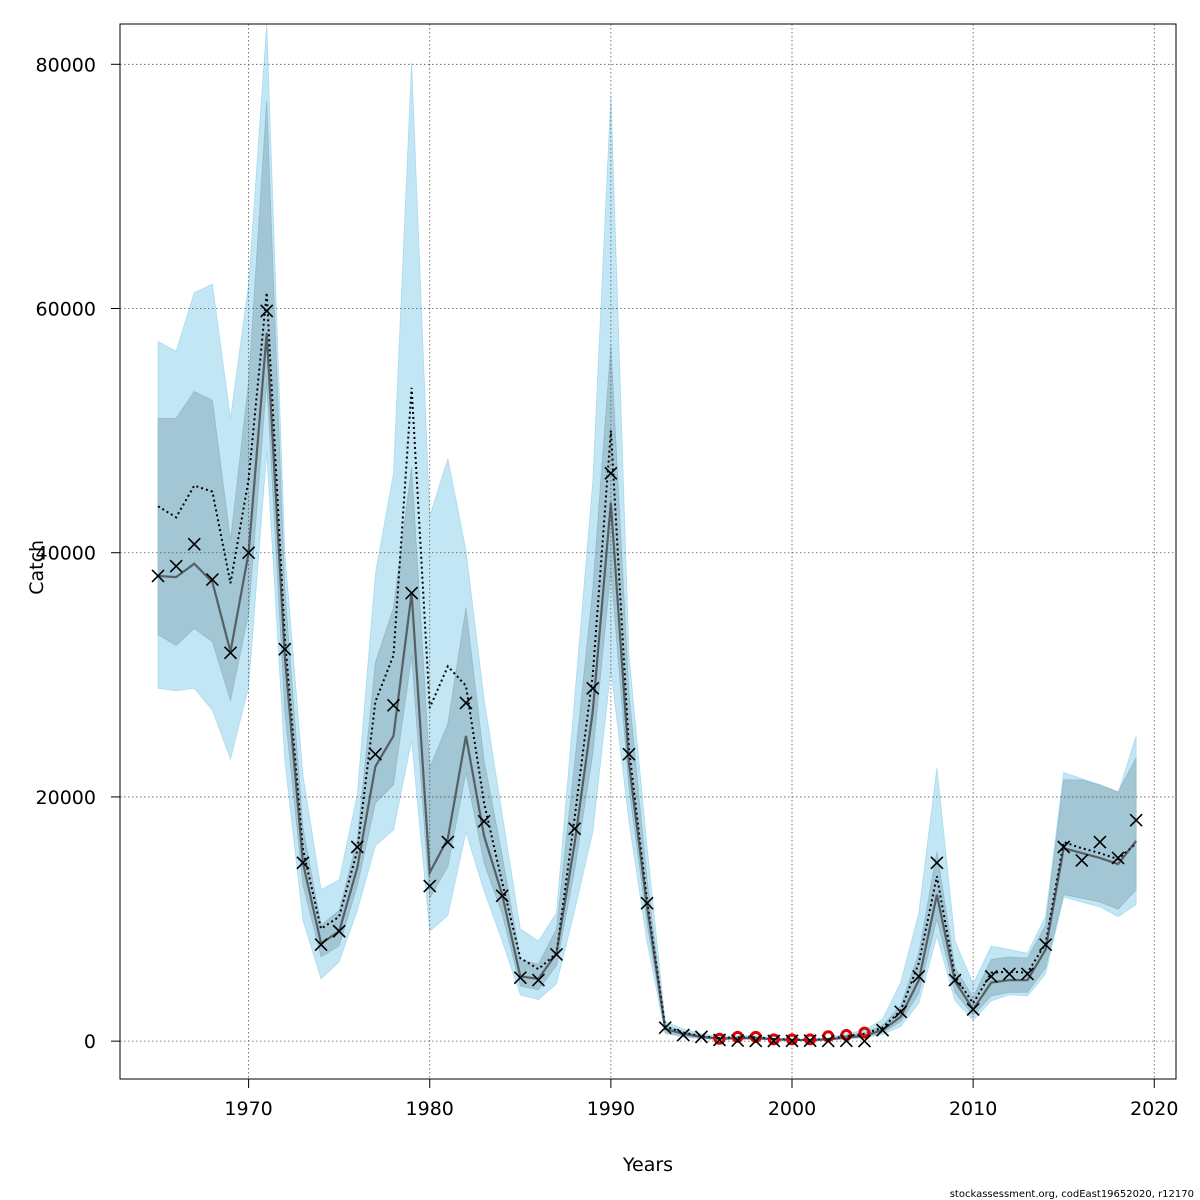 The height and width of the screenshot is (1200, 1200). Describe the element at coordinates (1154, 1109) in the screenshot. I see `x-tick-label: 2020` at that location.